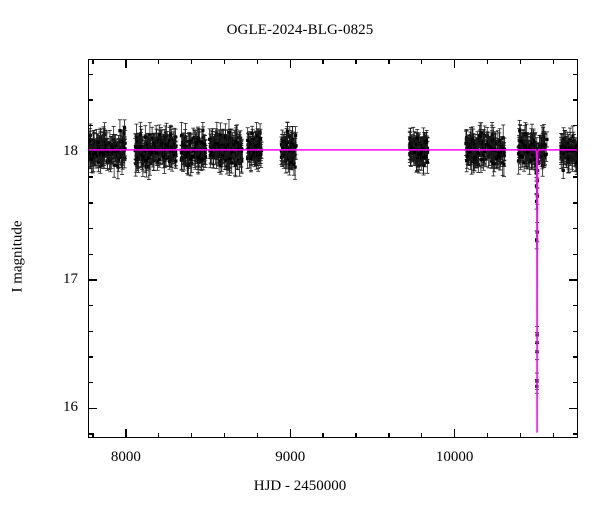  I want to click on y-tick-label: 16, so click(70, 407).